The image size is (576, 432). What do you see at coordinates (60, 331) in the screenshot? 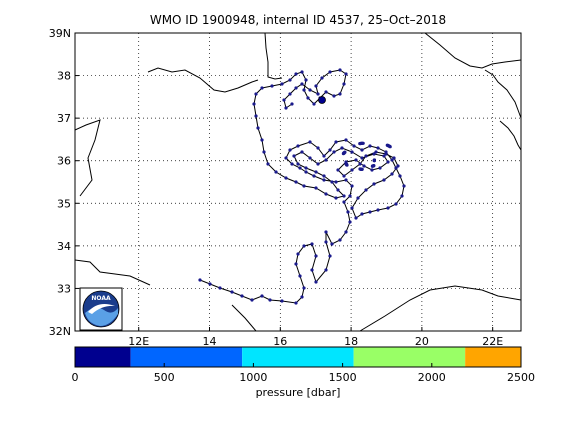
I see `lat-tick-label: 32N` at bounding box center [60, 331].